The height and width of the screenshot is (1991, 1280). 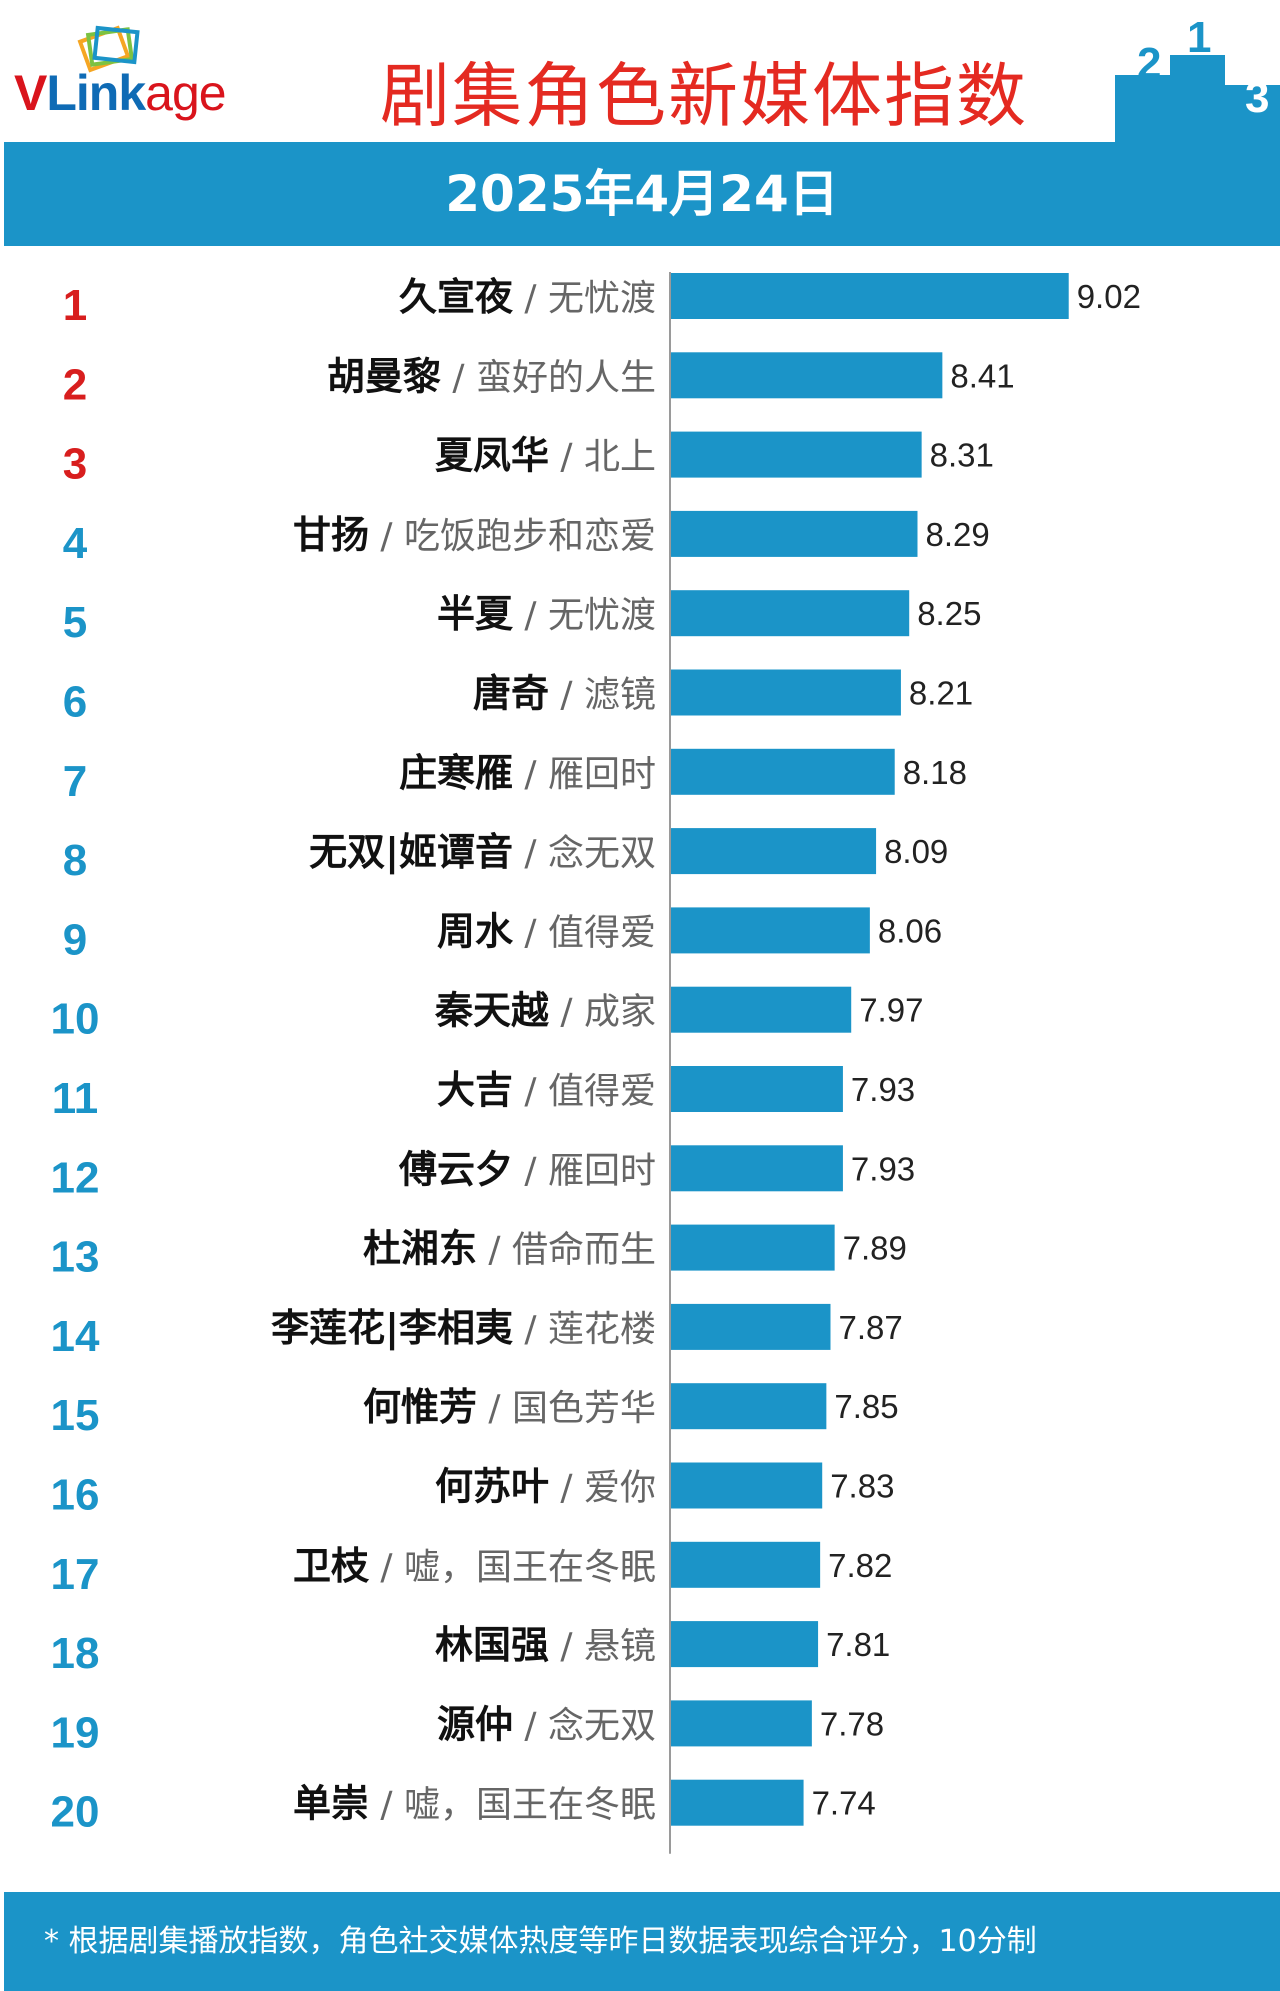 What do you see at coordinates (75, 860) in the screenshot?
I see `rank-number: 8` at bounding box center [75, 860].